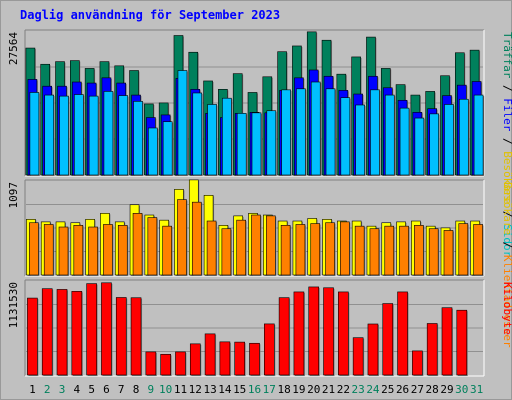 Image resolution: width=512 pixels, height=400 pixels. I want to click on side-legend: Kilobyte, so click(506, 308).